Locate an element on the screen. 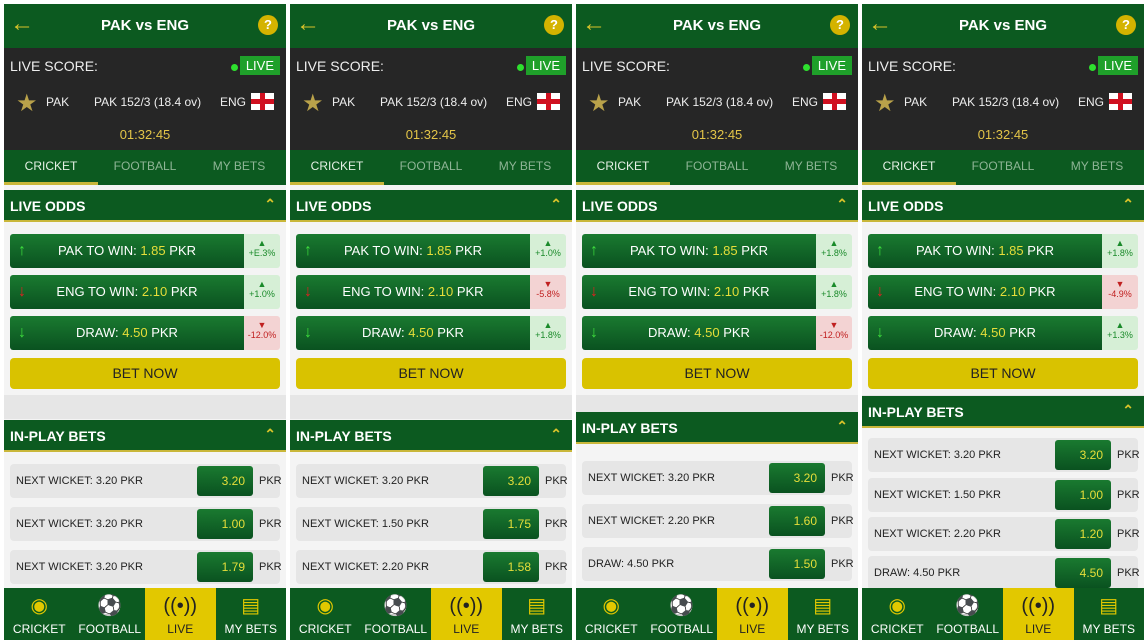  odds-row: ↑ PAK TO WIN: 1.85 PKR ▲ +E.3% is located at coordinates (145, 251).